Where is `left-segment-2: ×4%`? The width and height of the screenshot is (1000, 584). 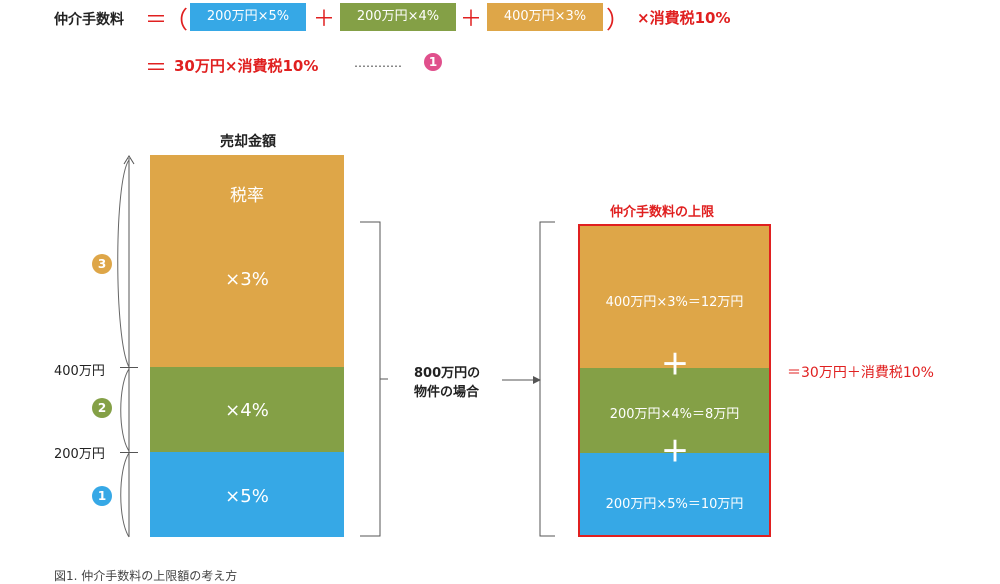
left-segment-2: ×4% is located at coordinates (247, 409).